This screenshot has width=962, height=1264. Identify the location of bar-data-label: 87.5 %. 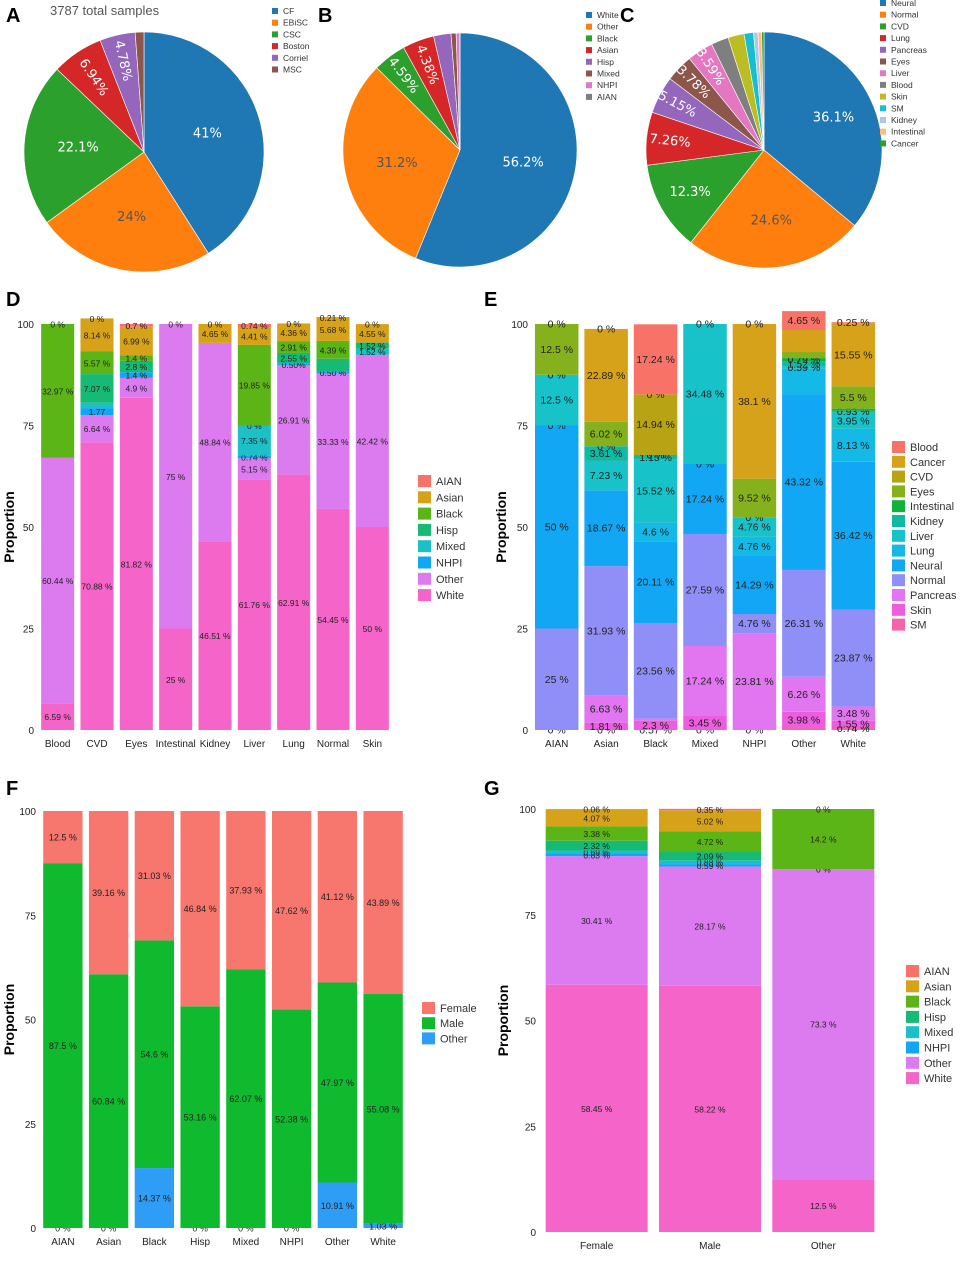
(63, 1046).